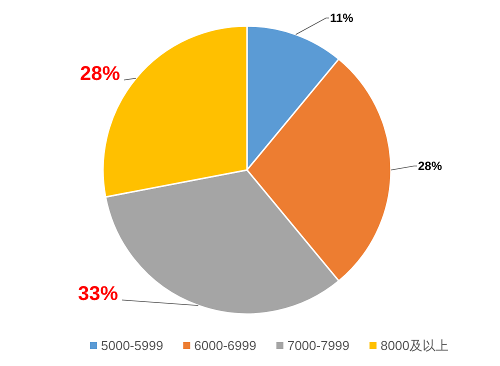 The width and height of the screenshot is (500, 366). Describe the element at coordinates (414, 345) in the screenshot. I see `legend-label: 8000及以上` at that location.